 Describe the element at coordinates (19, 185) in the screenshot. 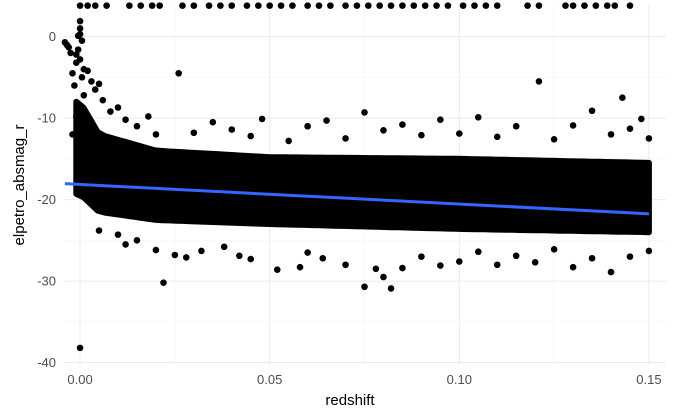

I see `y-axis-title: elpetro_absmag_r` at that location.